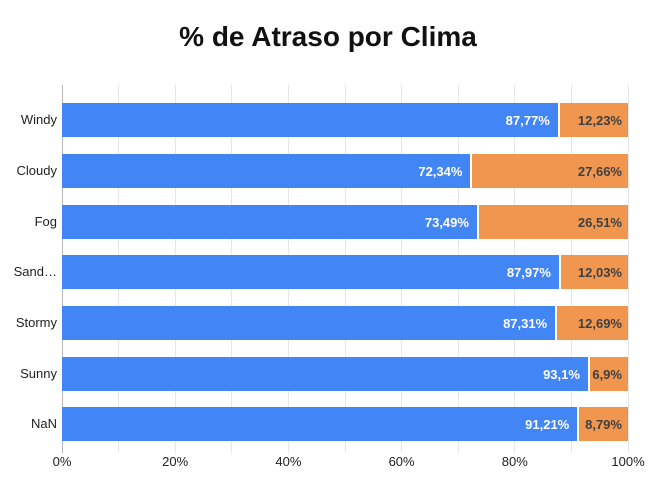 This screenshot has height=487, width=656. I want to click on bar-segment-blue-segment: 93,1%, so click(325, 374).